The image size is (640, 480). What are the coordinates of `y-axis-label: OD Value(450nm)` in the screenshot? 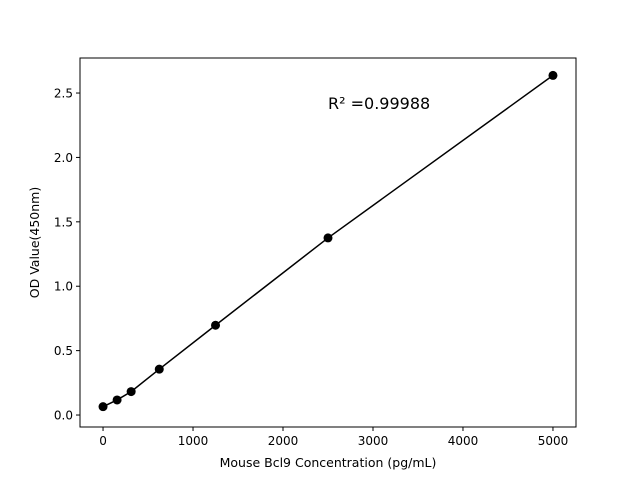 It's located at (34, 242).